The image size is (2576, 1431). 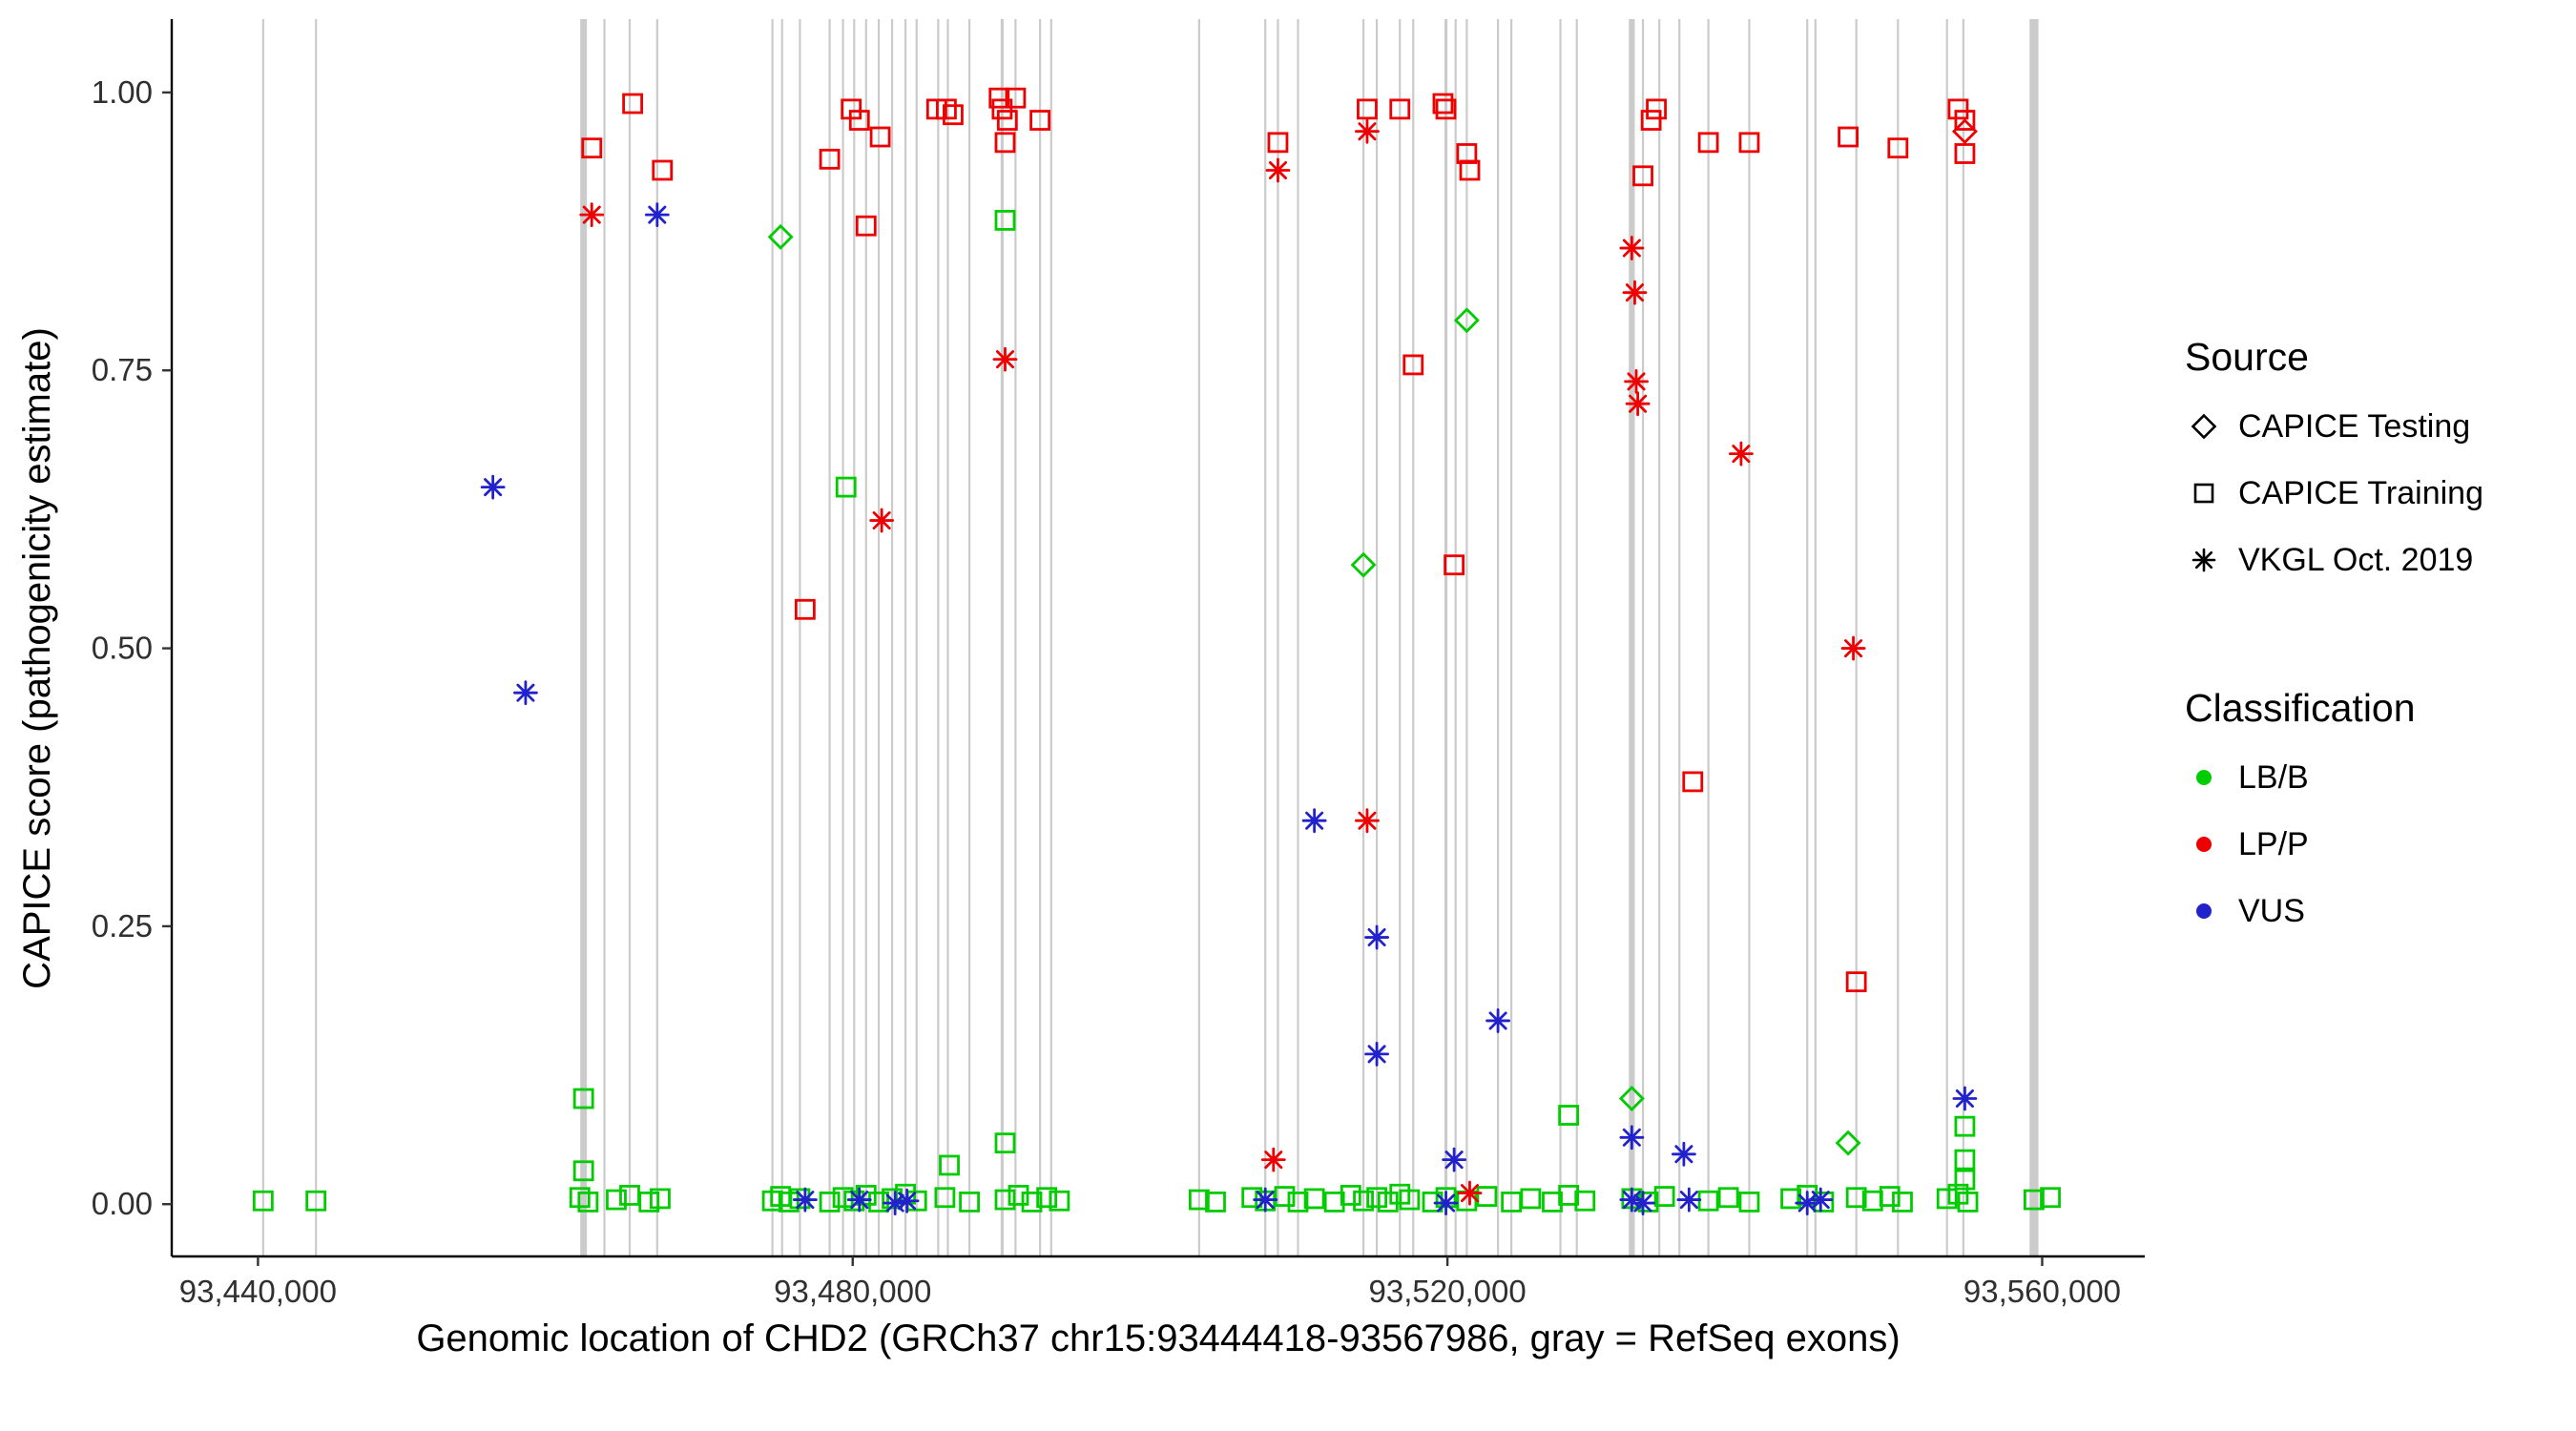 I want to click on legend-item-vkgl: VKGL Oct. 2019, so click(x=2375, y=560).